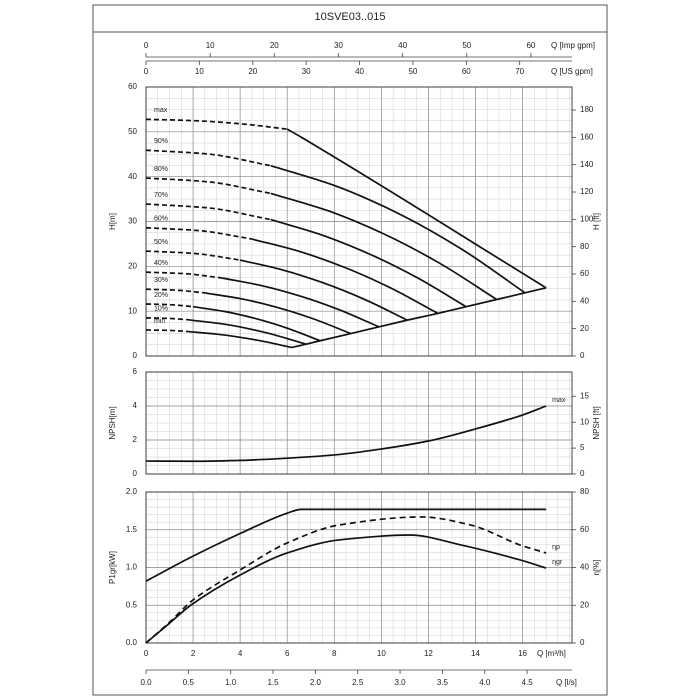 The height and width of the screenshot is (700, 700). I want to click on y2-axis-label: H [ft], so click(596, 221).